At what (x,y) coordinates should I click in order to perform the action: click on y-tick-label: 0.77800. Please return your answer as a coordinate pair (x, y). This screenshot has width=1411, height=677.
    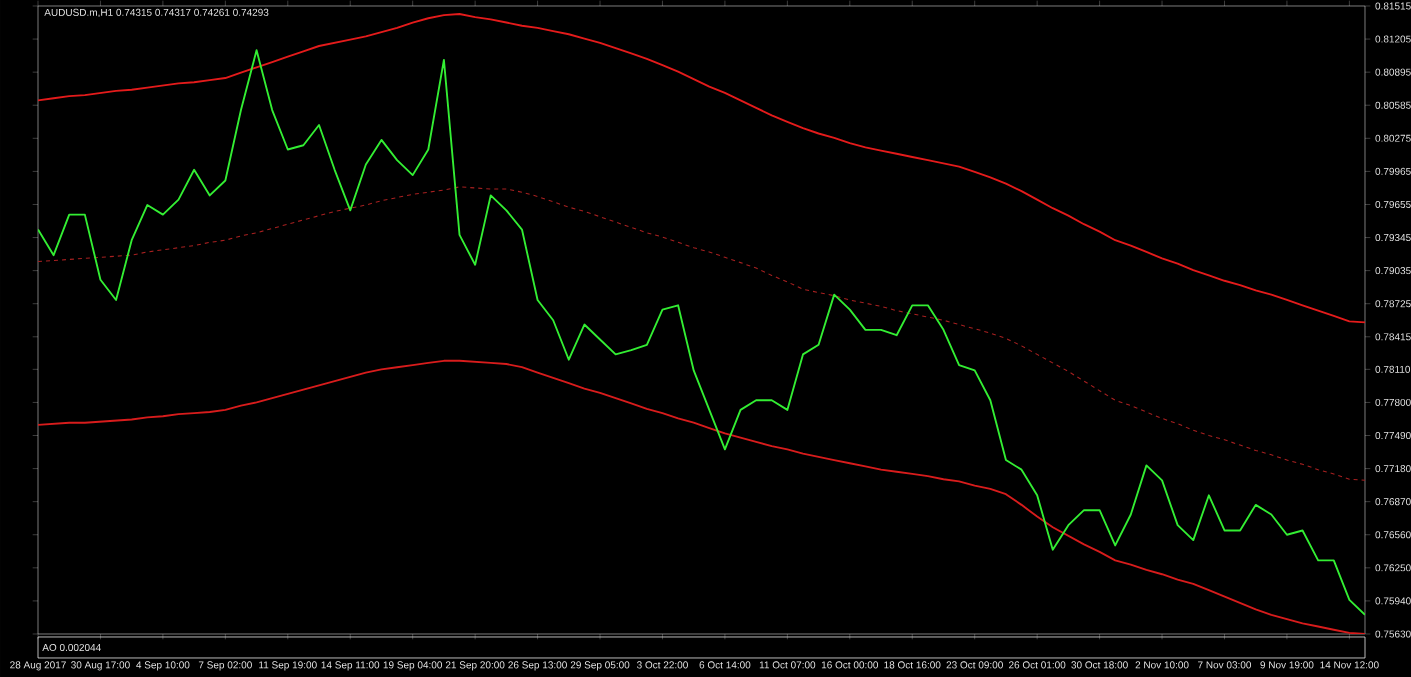
    Looking at the image, I should click on (1393, 402).